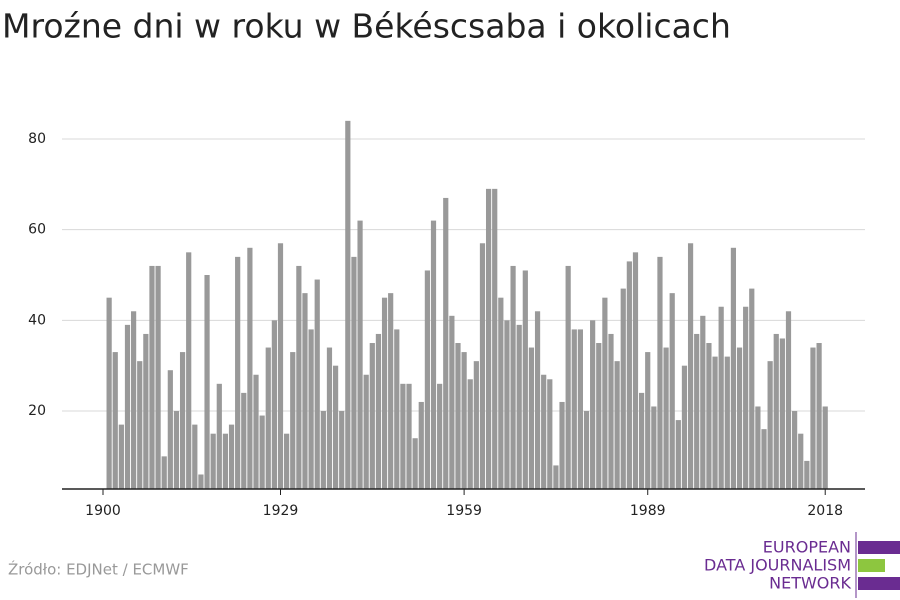  I want to click on logo: EUROPEAN DATA JOURNALISM NETWORK, so click(802, 565).